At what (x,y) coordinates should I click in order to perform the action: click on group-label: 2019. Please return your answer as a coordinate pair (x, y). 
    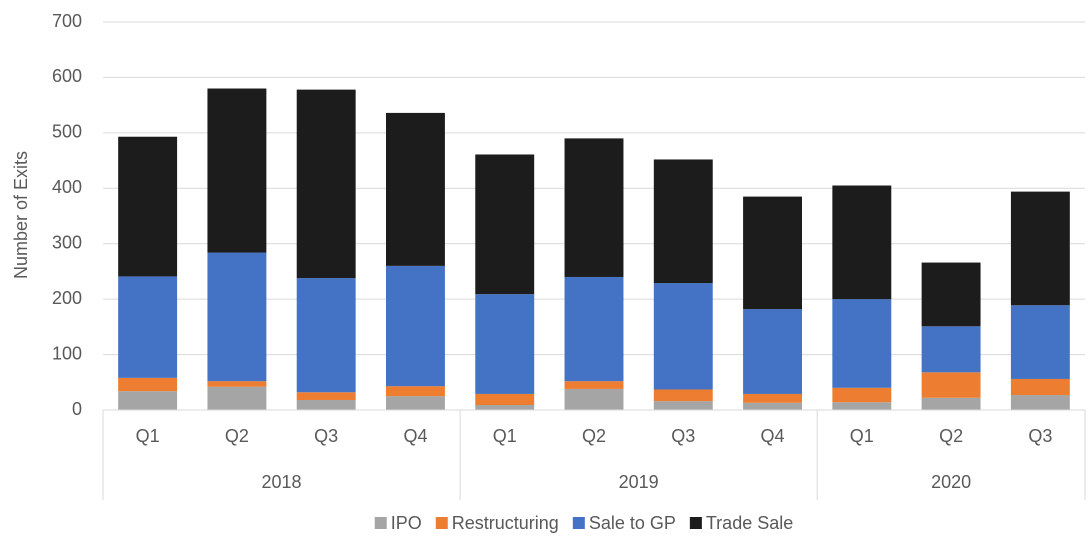
    Looking at the image, I should click on (639, 482).